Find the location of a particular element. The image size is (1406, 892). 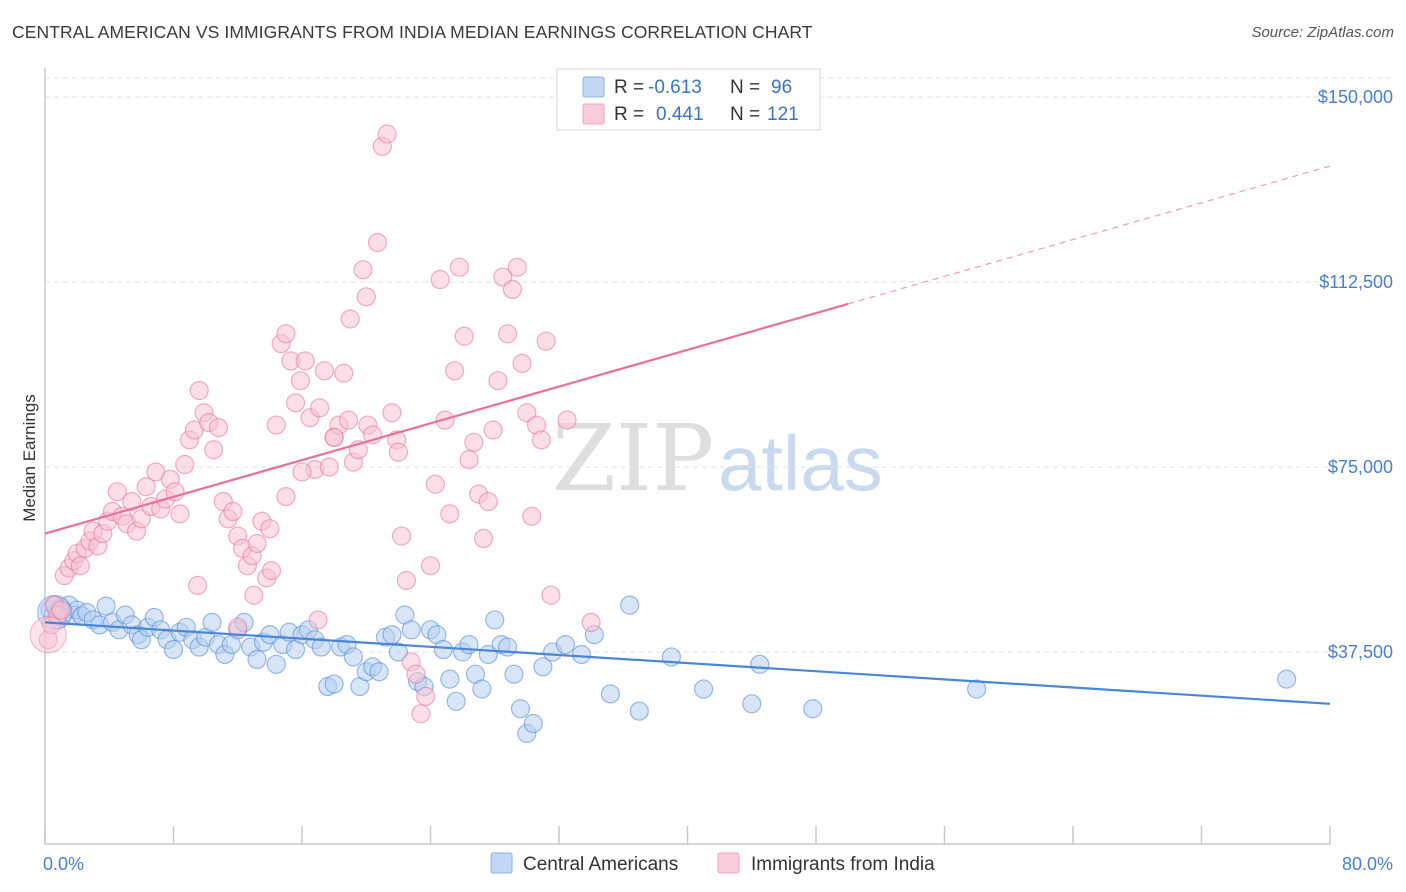

bottom-legend-swatch-pink is located at coordinates (728, 863).